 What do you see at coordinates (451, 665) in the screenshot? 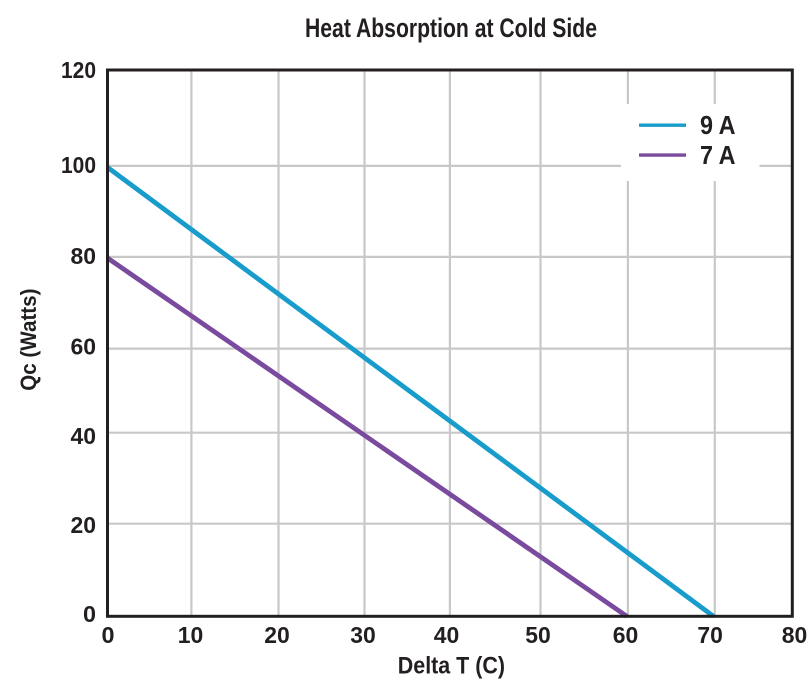
I see `svg-text: Delta T (C)` at bounding box center [451, 665].